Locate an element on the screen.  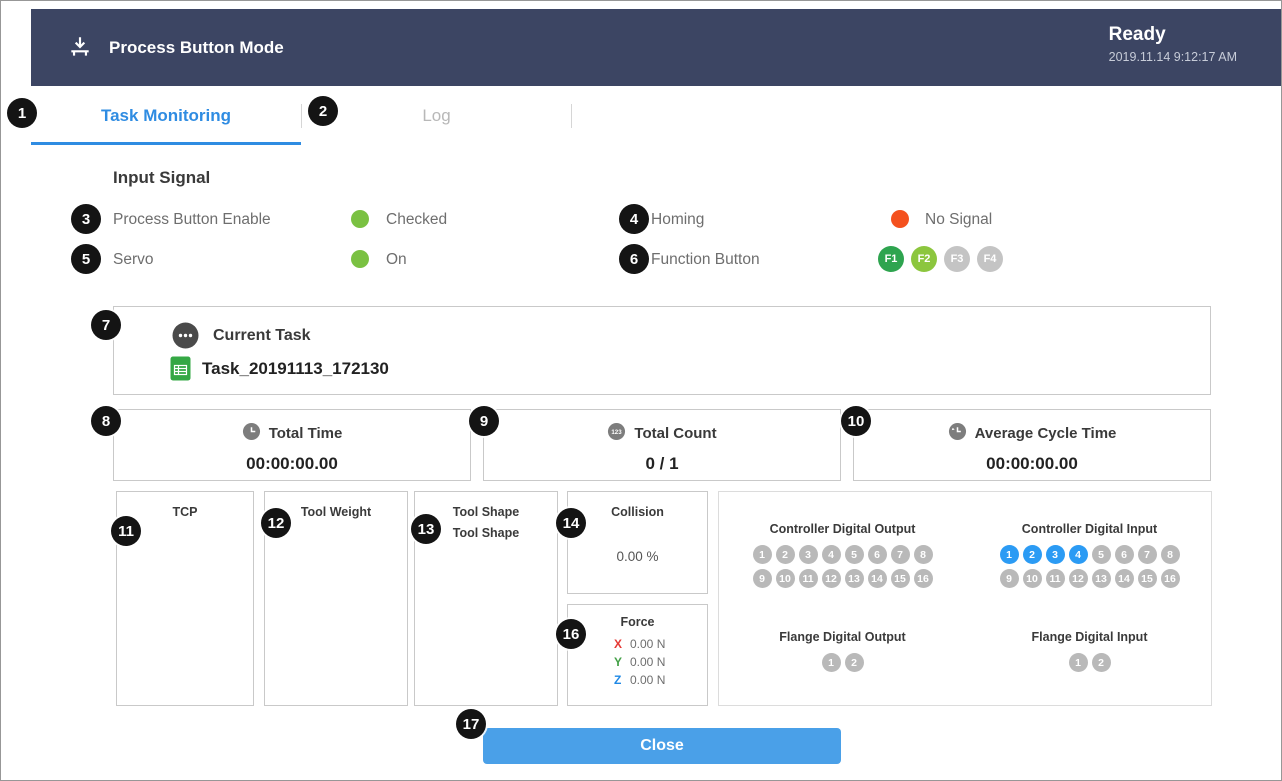
tool-shape-title: Tool Shape is located at coordinates (486, 512).